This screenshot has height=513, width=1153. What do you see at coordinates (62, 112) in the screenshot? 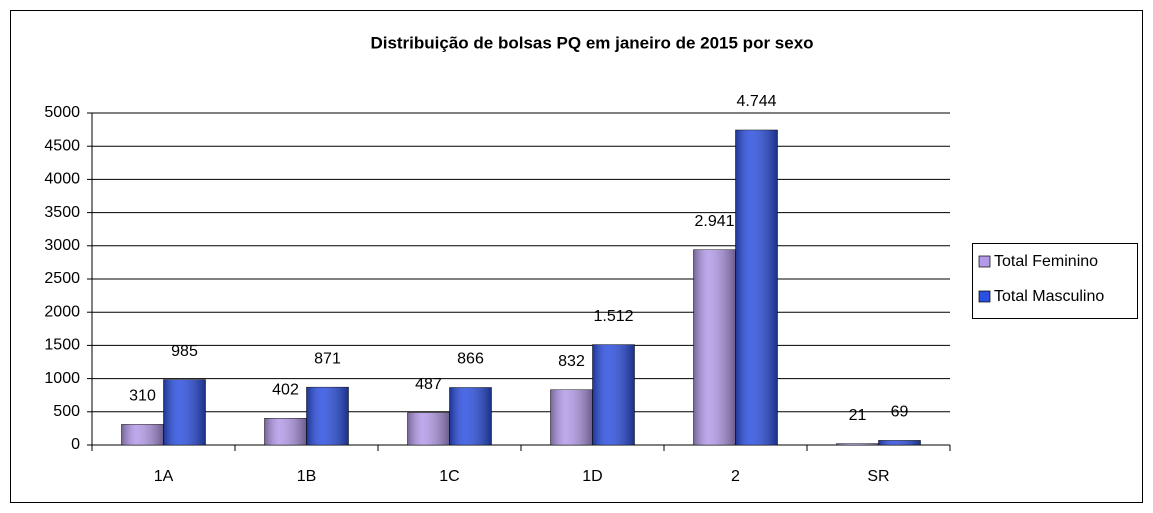
I see `y-tick-label: 5000` at bounding box center [62, 112].